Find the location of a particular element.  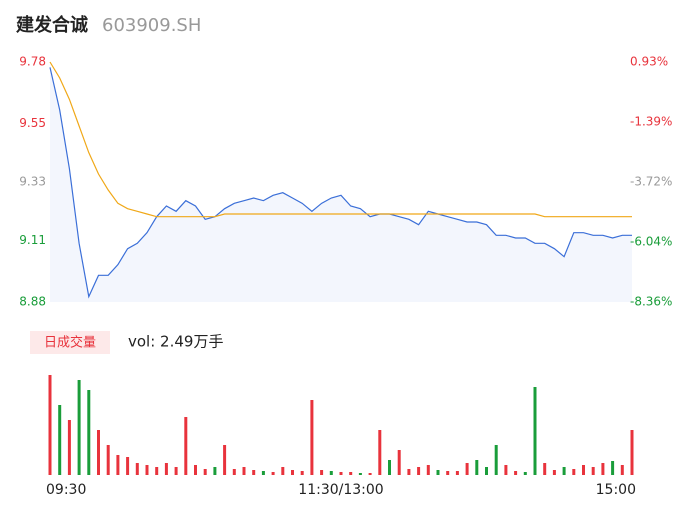

y-tick-label: 9.78 is located at coordinates (32, 62).